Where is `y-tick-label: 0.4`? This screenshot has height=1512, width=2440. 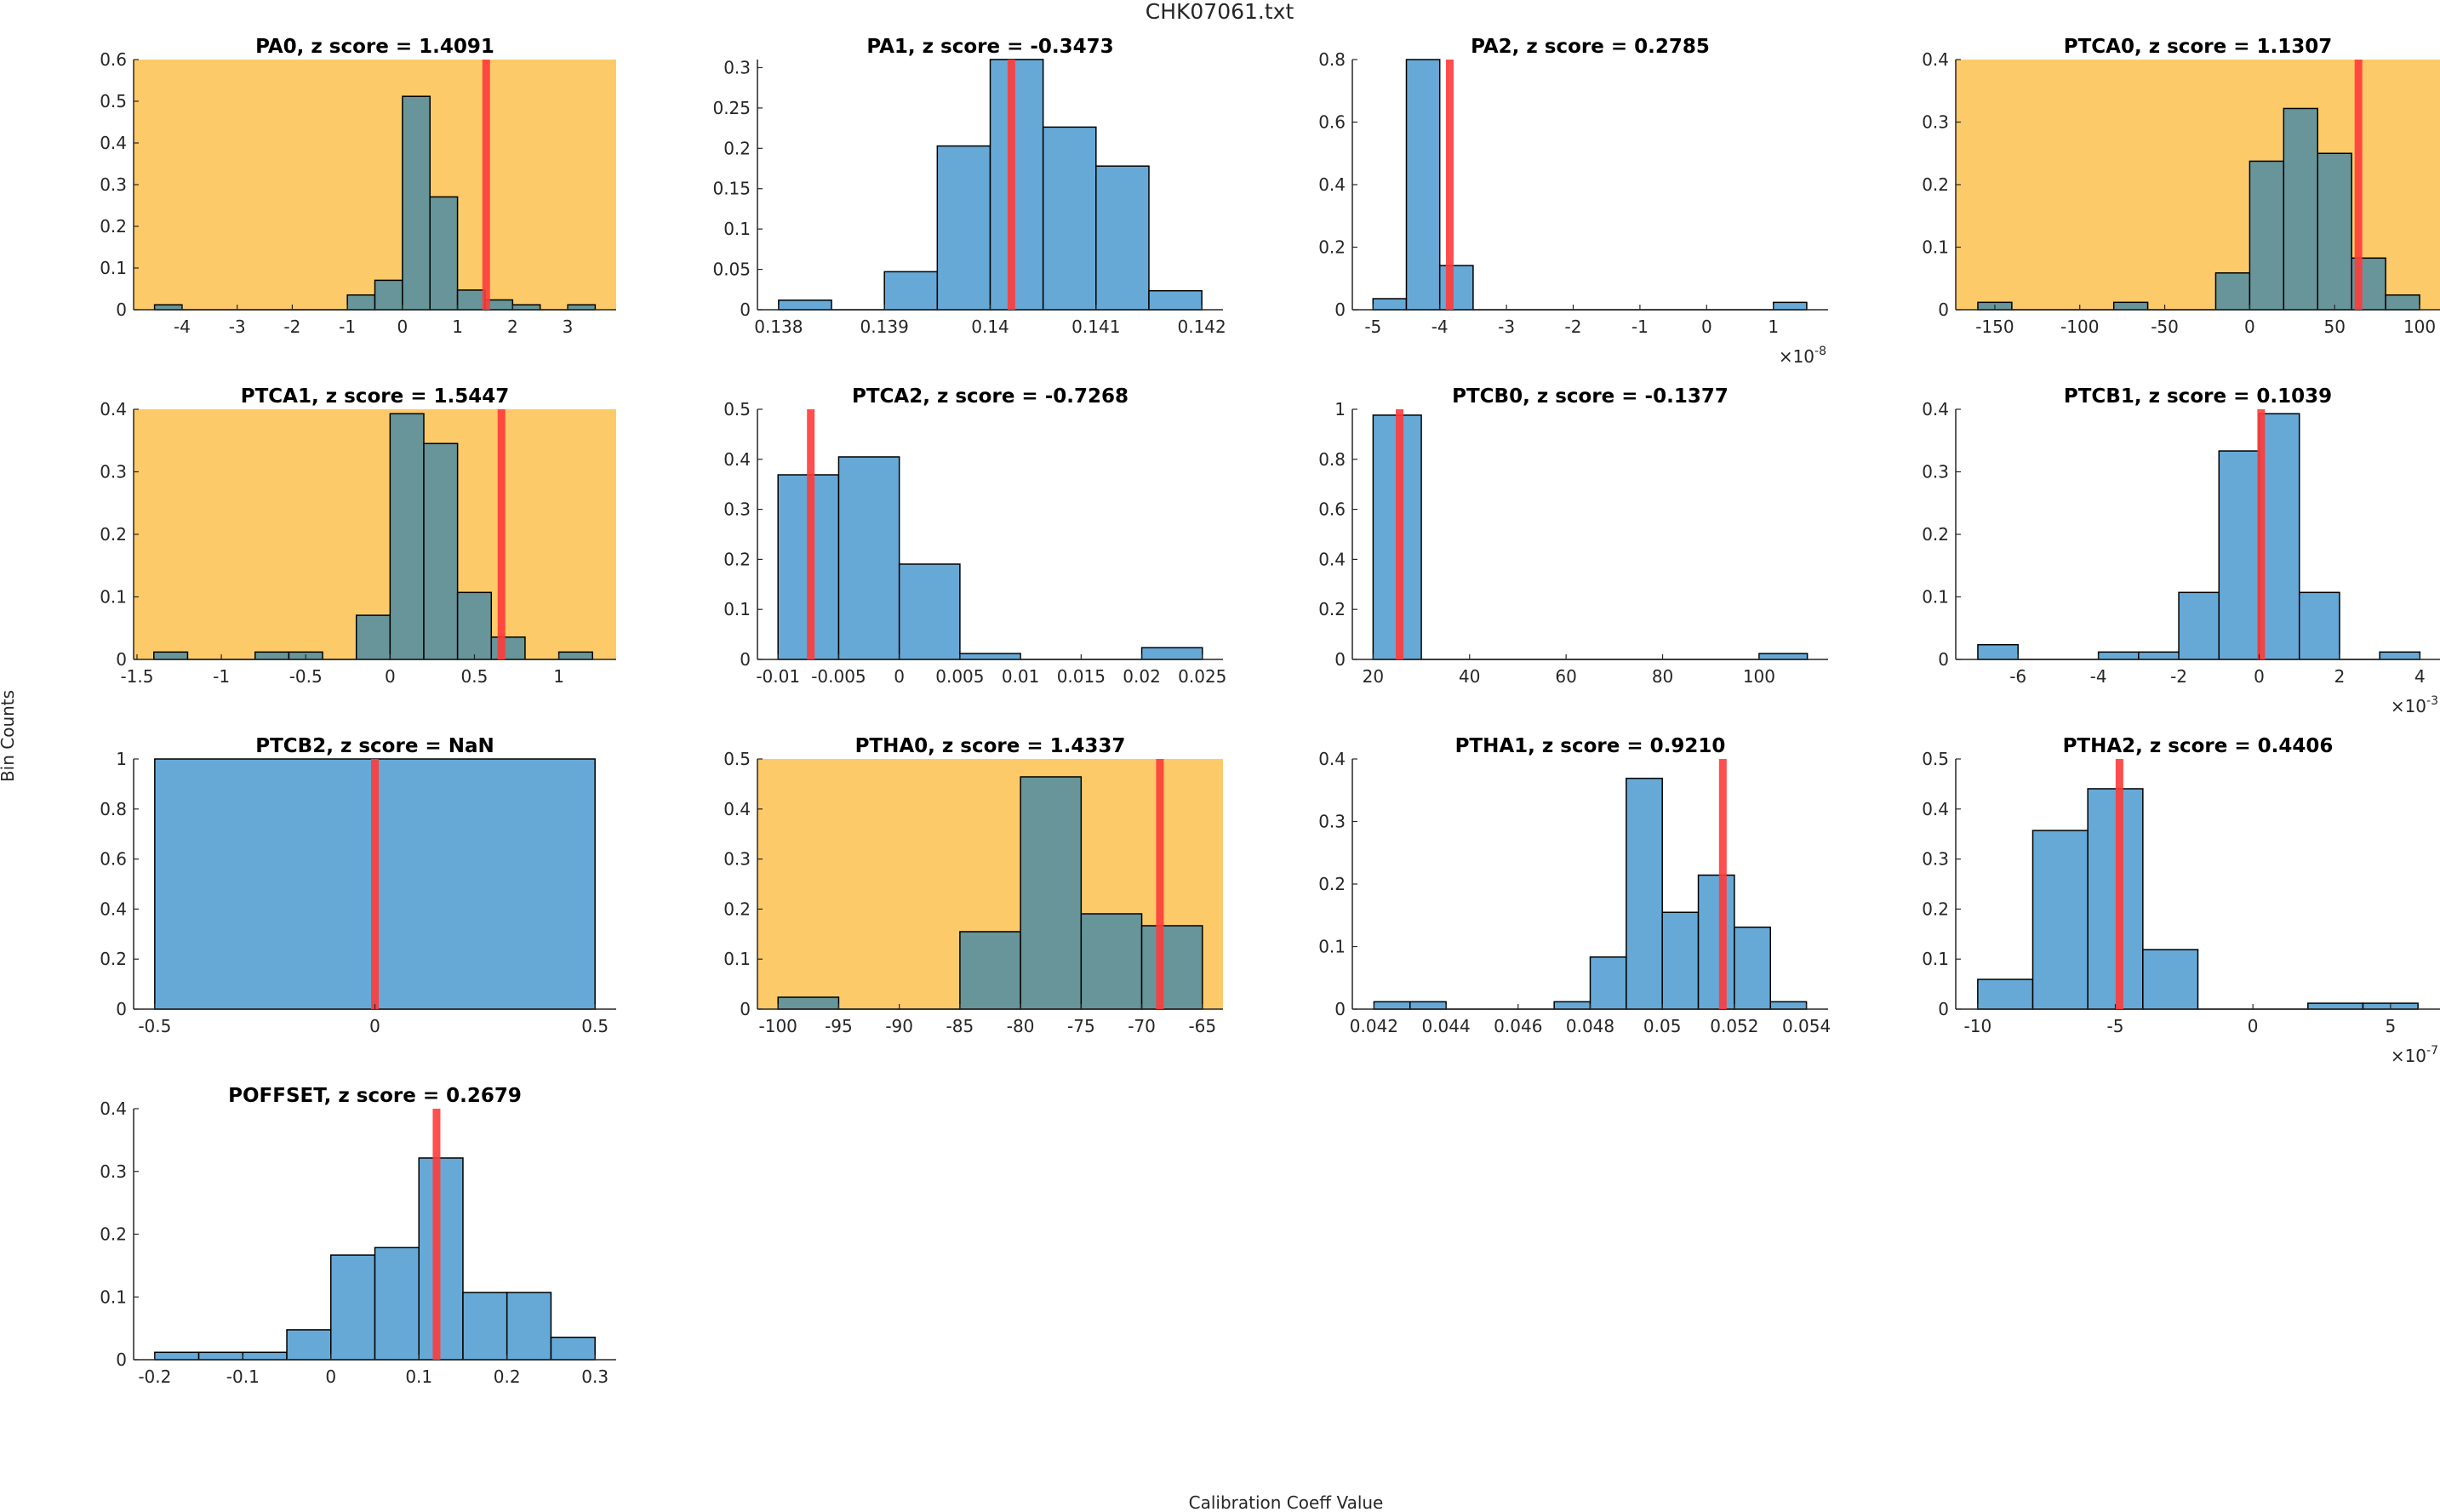
y-tick-label: 0.4 is located at coordinates (1332, 559).